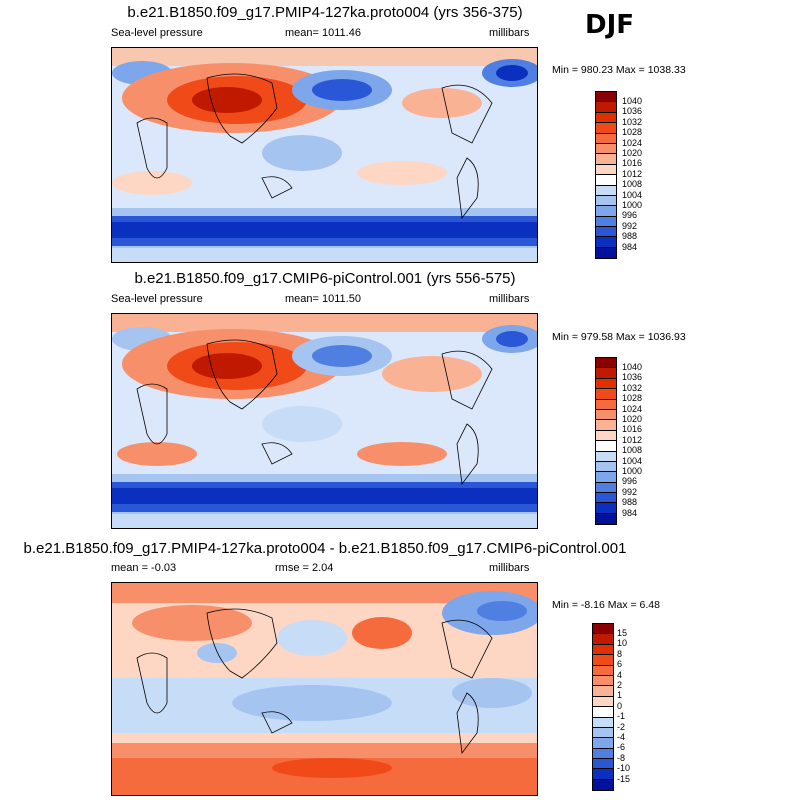  What do you see at coordinates (304, 568) in the screenshot?
I see `rmse-label: rmse = 2.04` at bounding box center [304, 568].